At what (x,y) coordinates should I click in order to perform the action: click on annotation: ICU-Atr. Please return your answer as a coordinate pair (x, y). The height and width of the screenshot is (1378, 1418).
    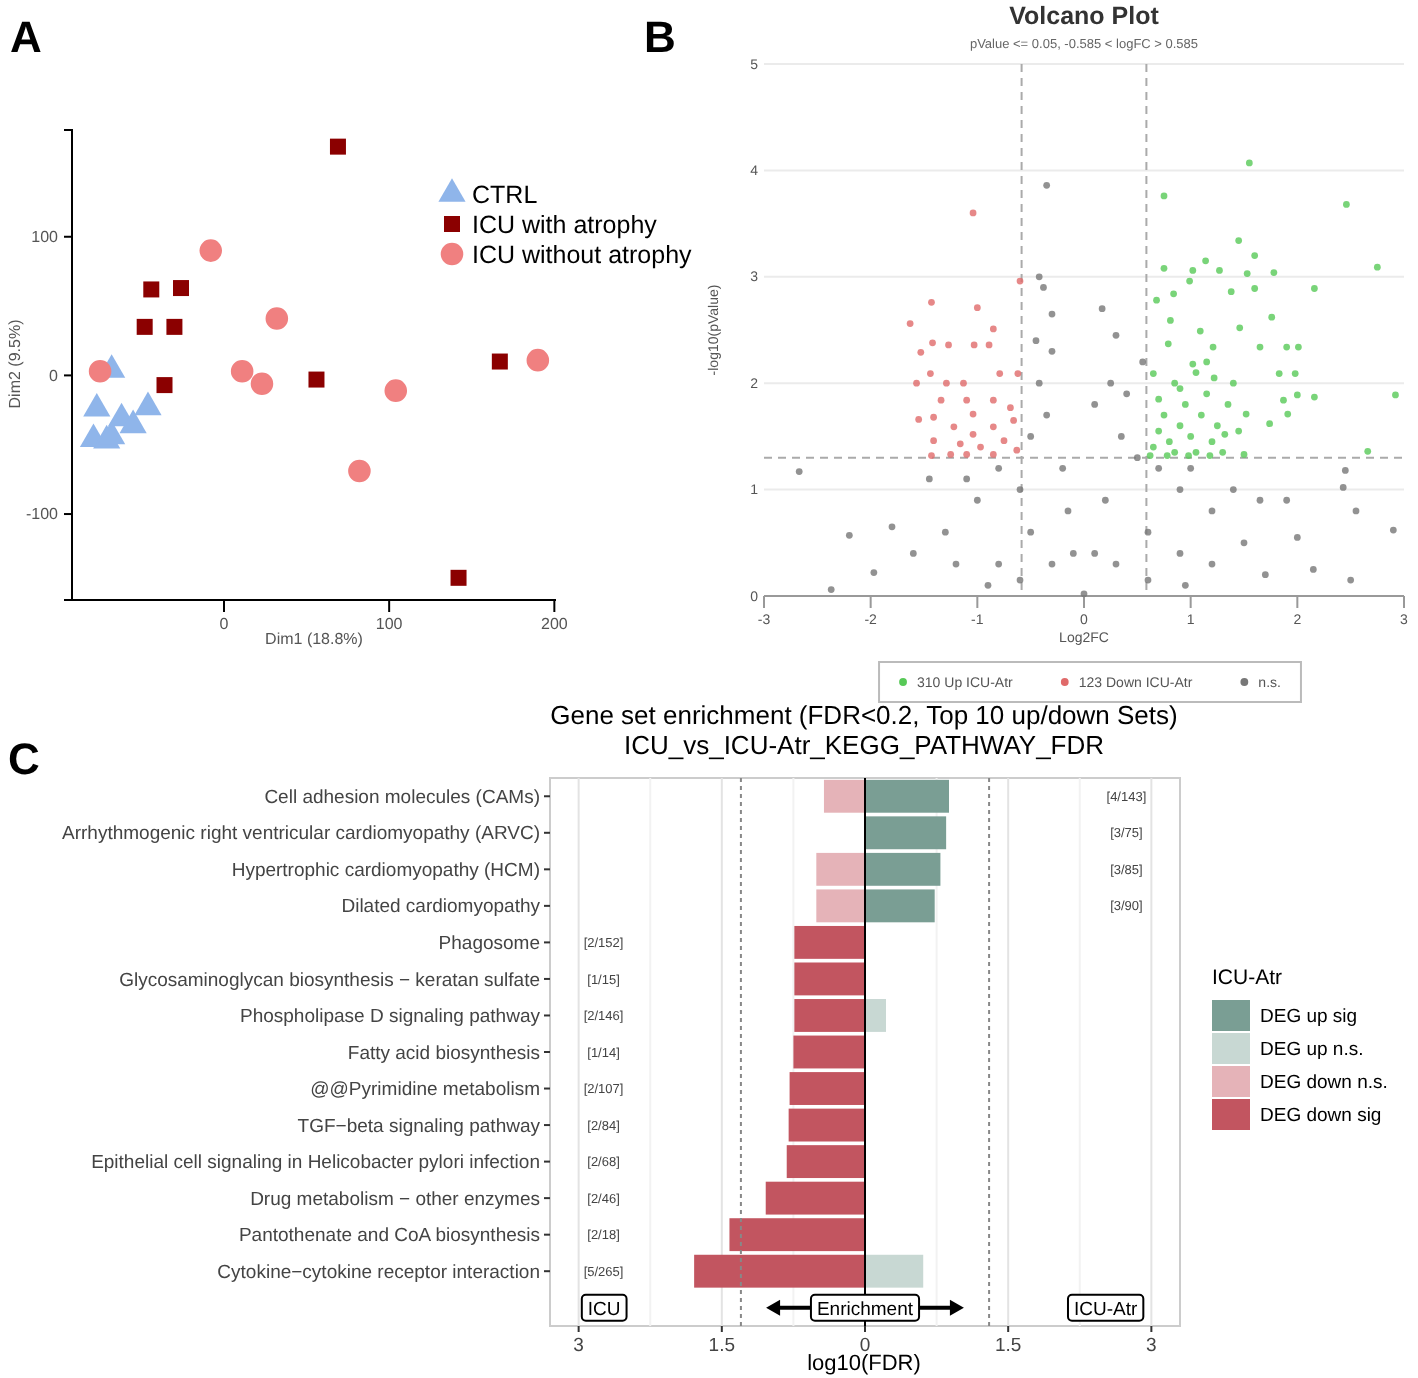
    Looking at the image, I should click on (1105, 1309).